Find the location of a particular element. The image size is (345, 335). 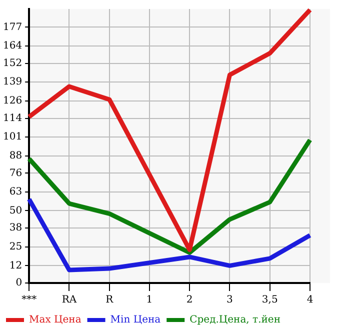

y-tick-label: 63 is located at coordinates (15, 192).